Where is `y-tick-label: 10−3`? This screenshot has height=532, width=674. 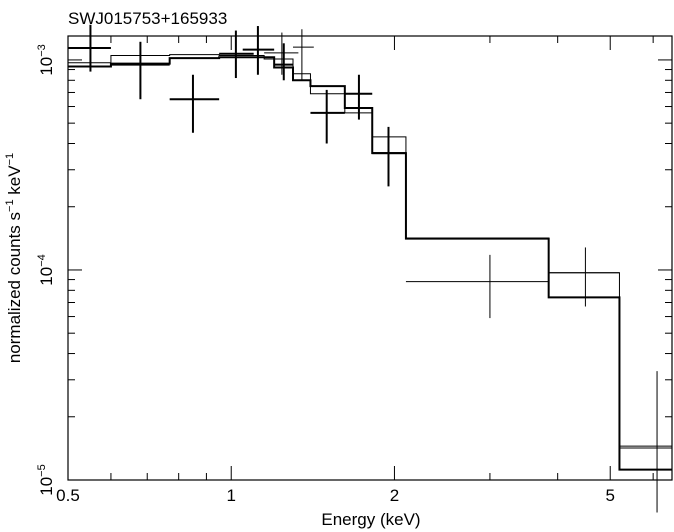 y-tick-label: 10−3 is located at coordinates (46, 59).